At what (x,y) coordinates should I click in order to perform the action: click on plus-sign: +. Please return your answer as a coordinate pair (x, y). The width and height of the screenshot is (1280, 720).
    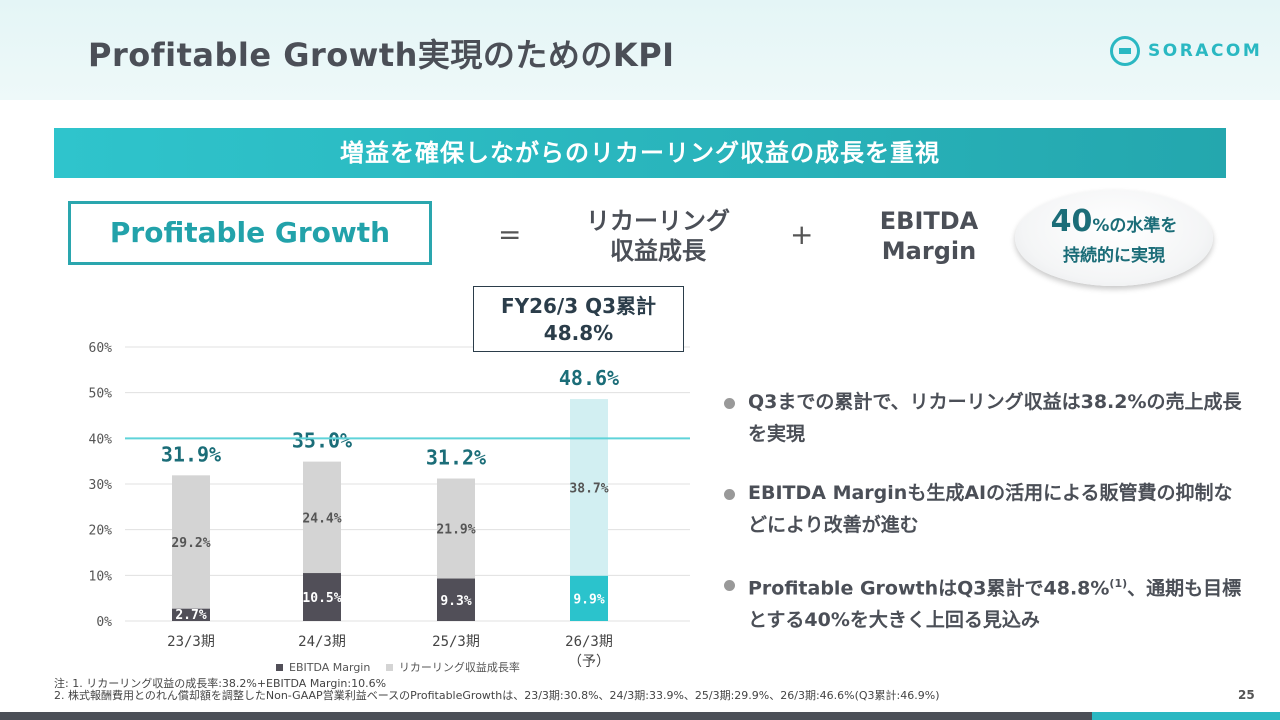
    Looking at the image, I should click on (802, 234).